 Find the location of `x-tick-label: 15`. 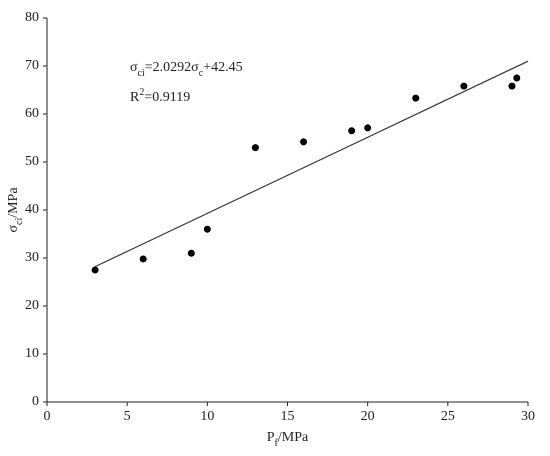

x-tick-label: 15 is located at coordinates (288, 416).